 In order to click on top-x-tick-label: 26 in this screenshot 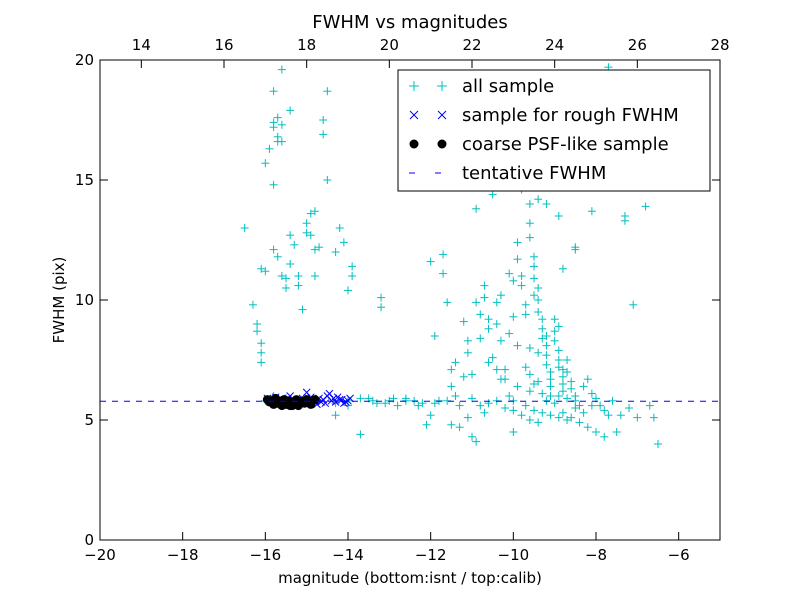, I will do `click(637, 45)`.